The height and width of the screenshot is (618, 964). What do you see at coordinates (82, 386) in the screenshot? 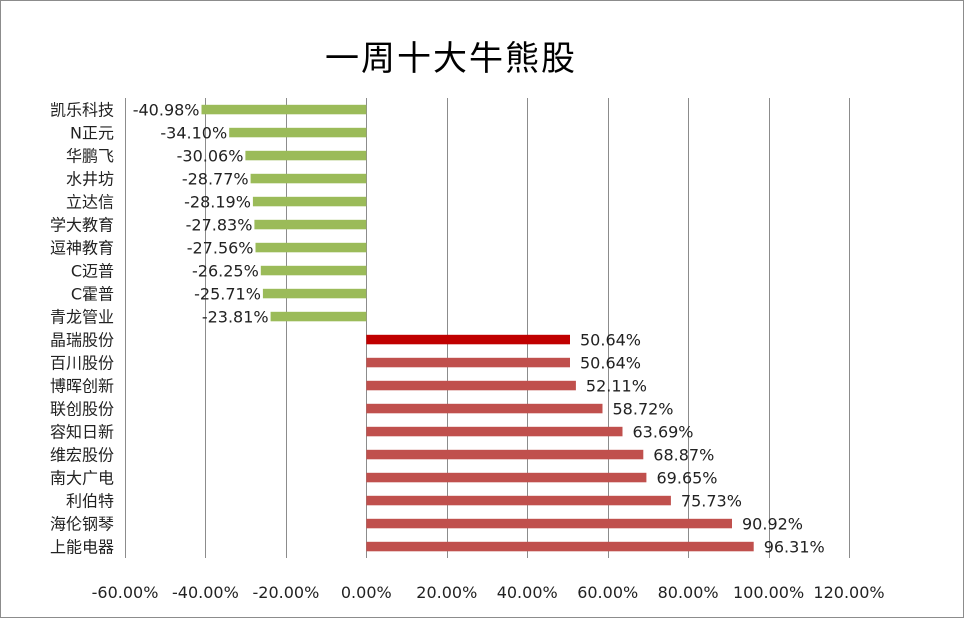
I see `category-label-12: 博晖创新` at bounding box center [82, 386].